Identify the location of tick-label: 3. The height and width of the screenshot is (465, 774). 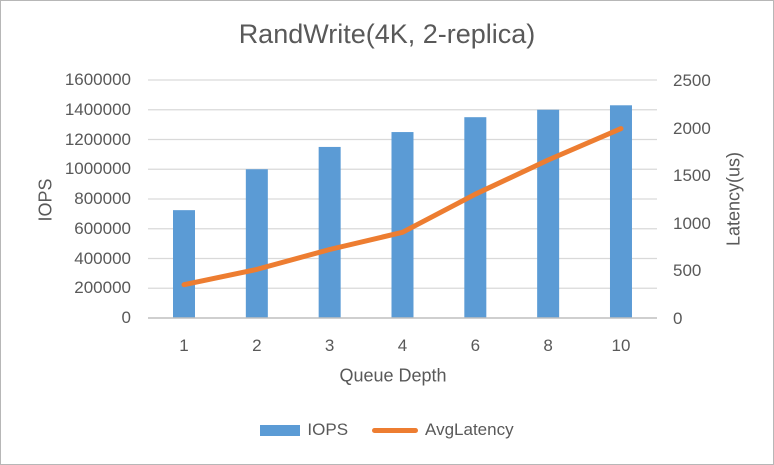
(329, 345).